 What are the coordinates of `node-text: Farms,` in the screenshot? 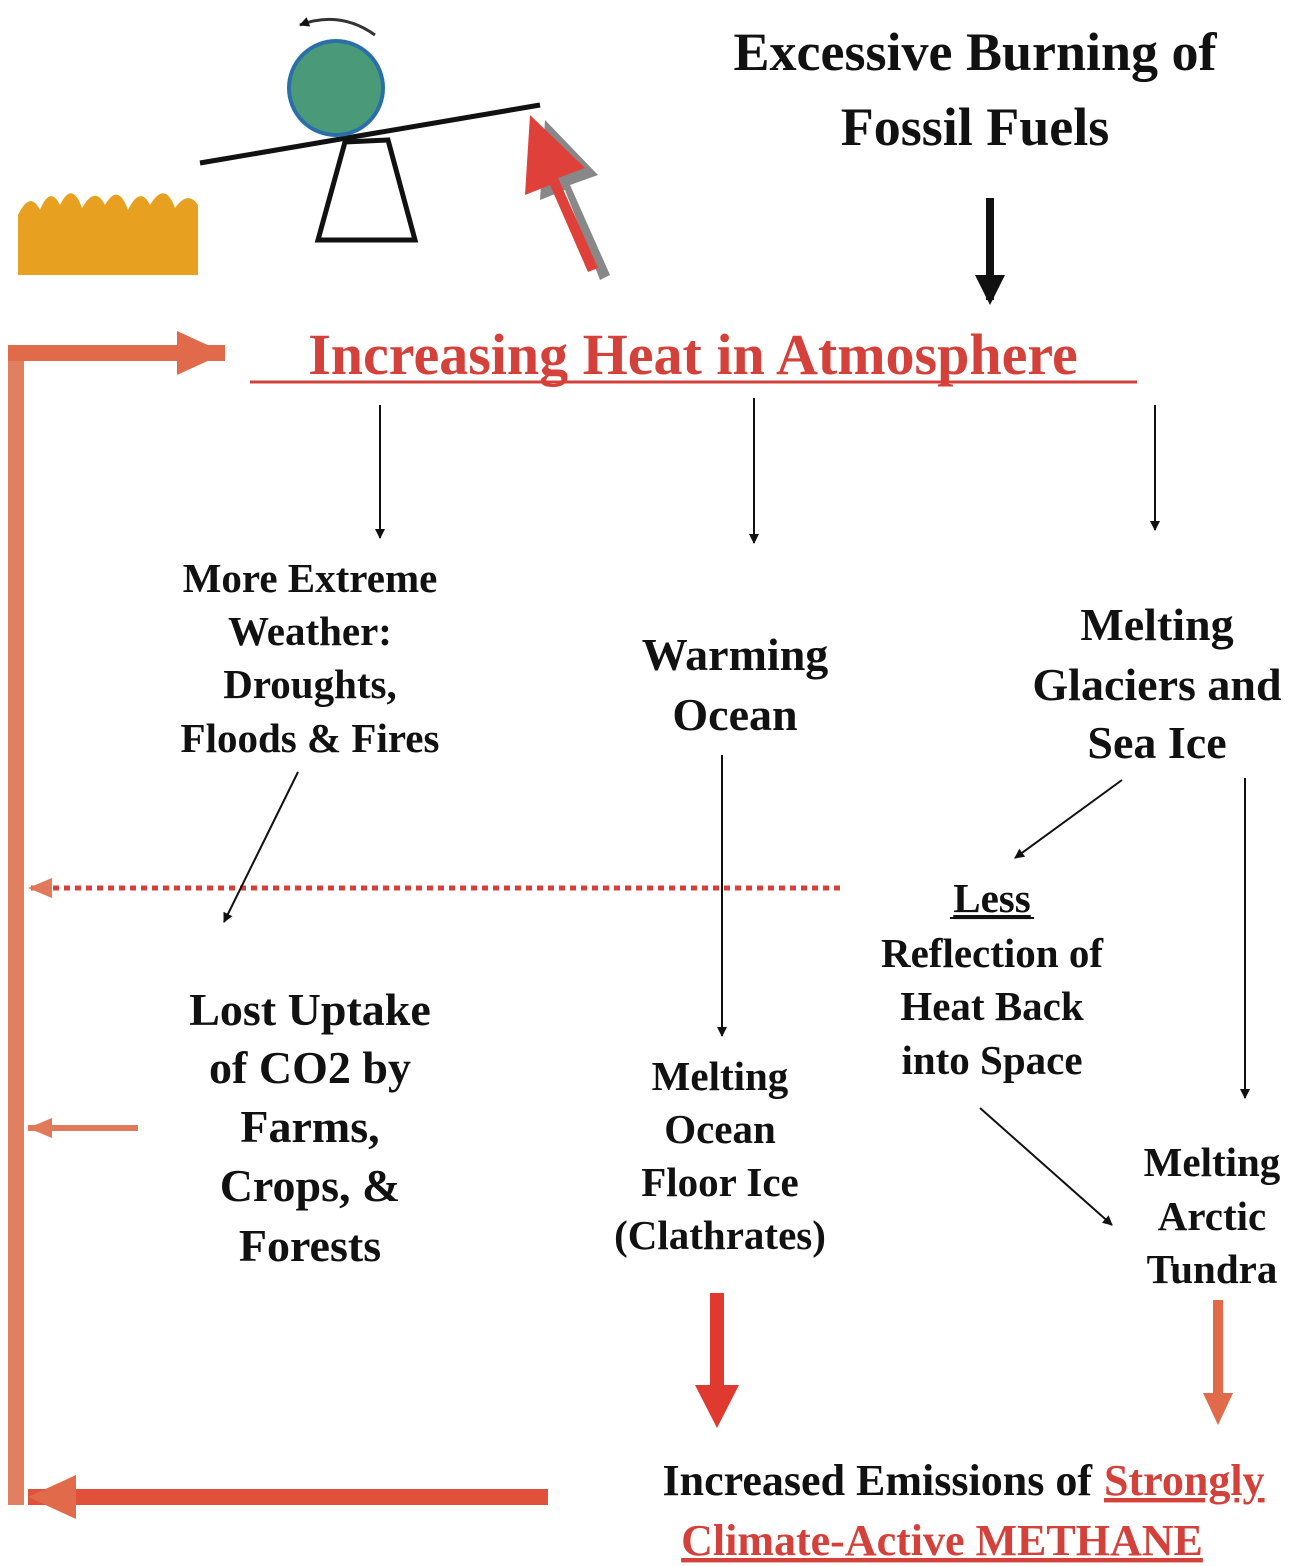 It's located at (309, 1126).